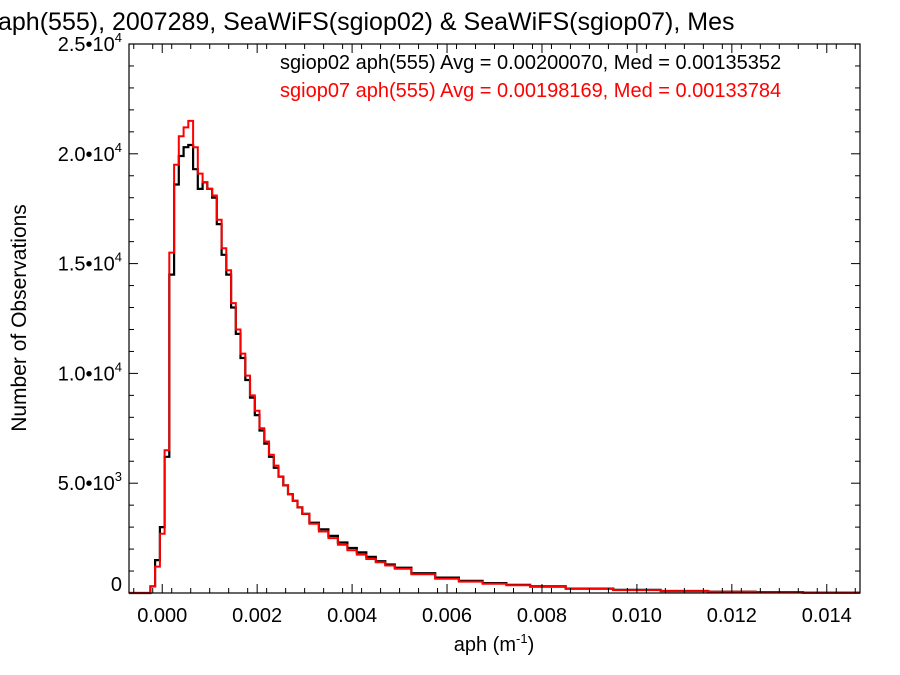  I want to click on y-tick-label: 1.0•104, so click(90, 372).